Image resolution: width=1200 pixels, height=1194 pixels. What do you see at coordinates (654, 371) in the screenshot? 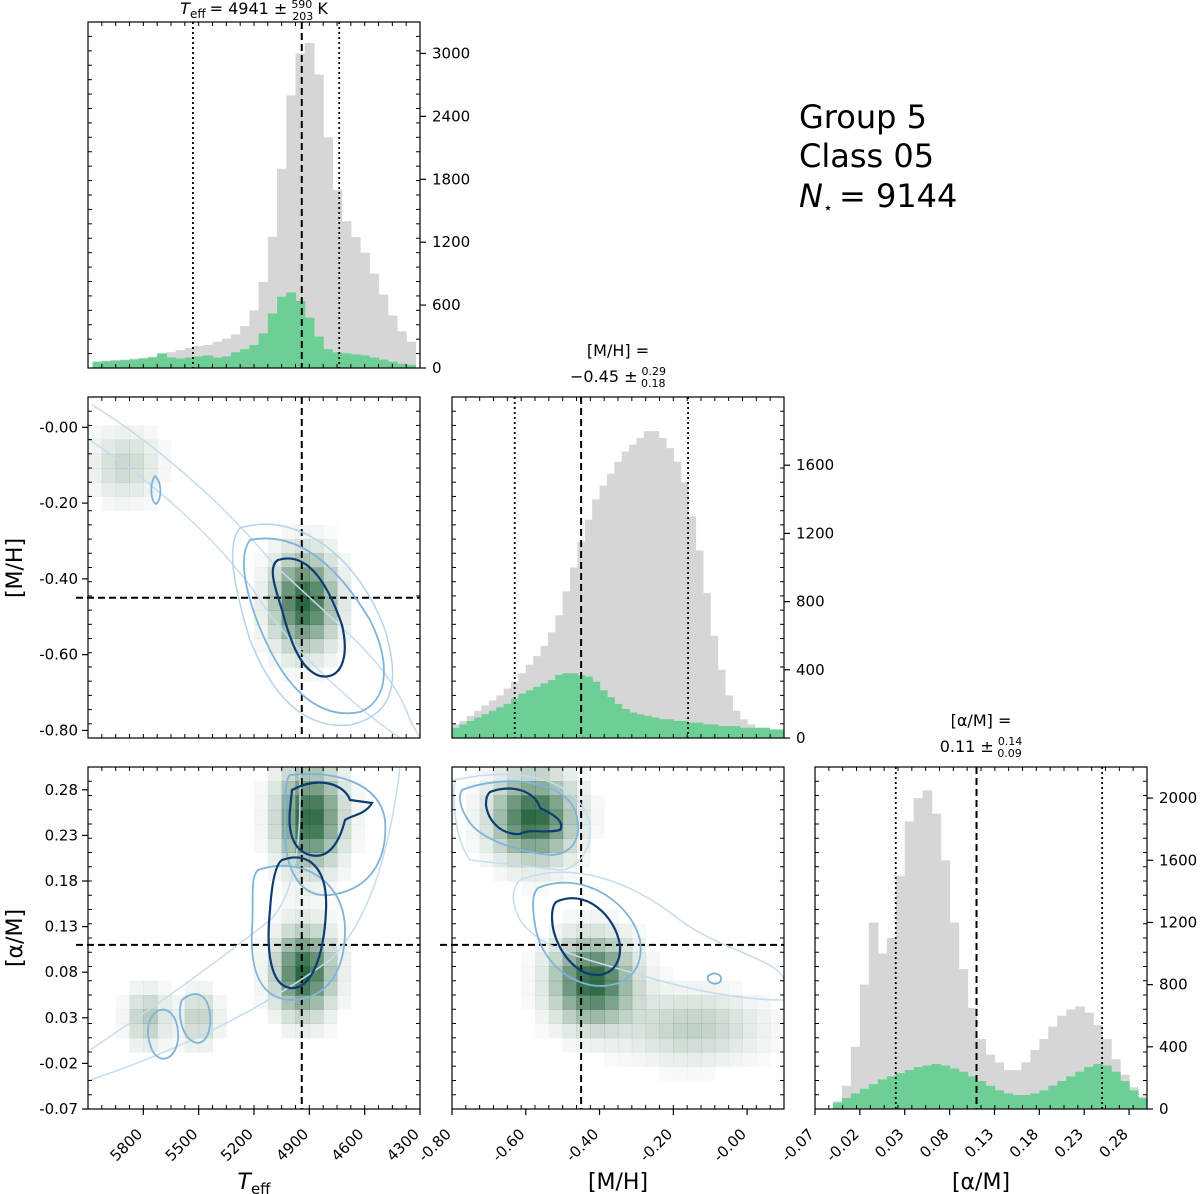
I see `mh-title-plus: 0.29` at bounding box center [654, 371].